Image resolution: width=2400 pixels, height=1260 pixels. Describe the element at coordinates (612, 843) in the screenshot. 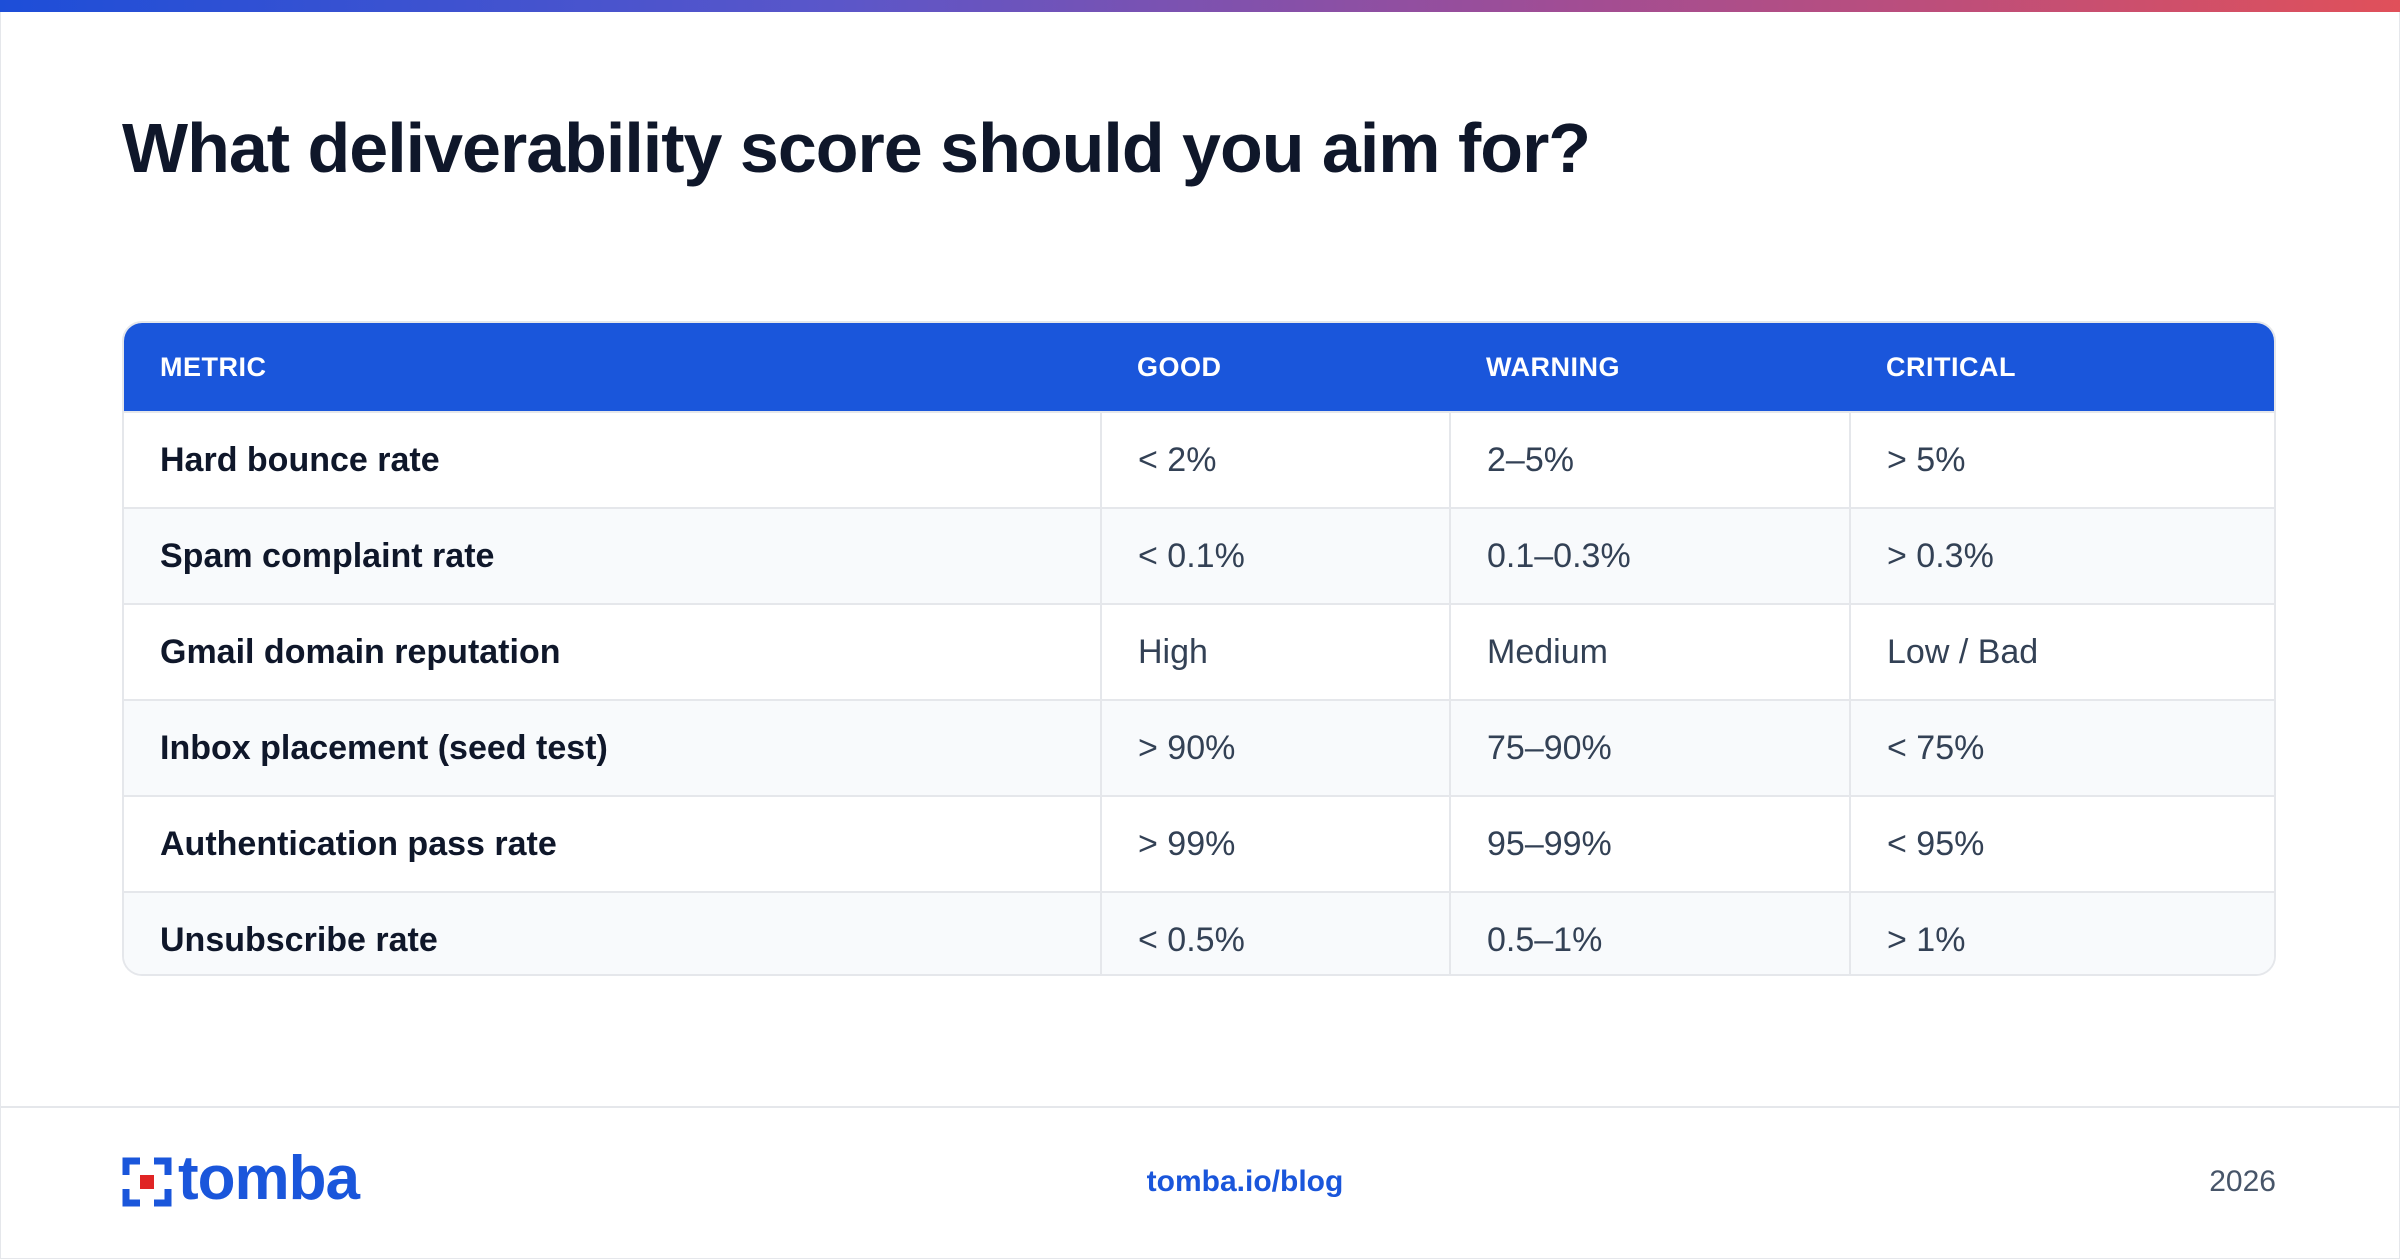

I see `metric-name: Authentication pass rate` at that location.